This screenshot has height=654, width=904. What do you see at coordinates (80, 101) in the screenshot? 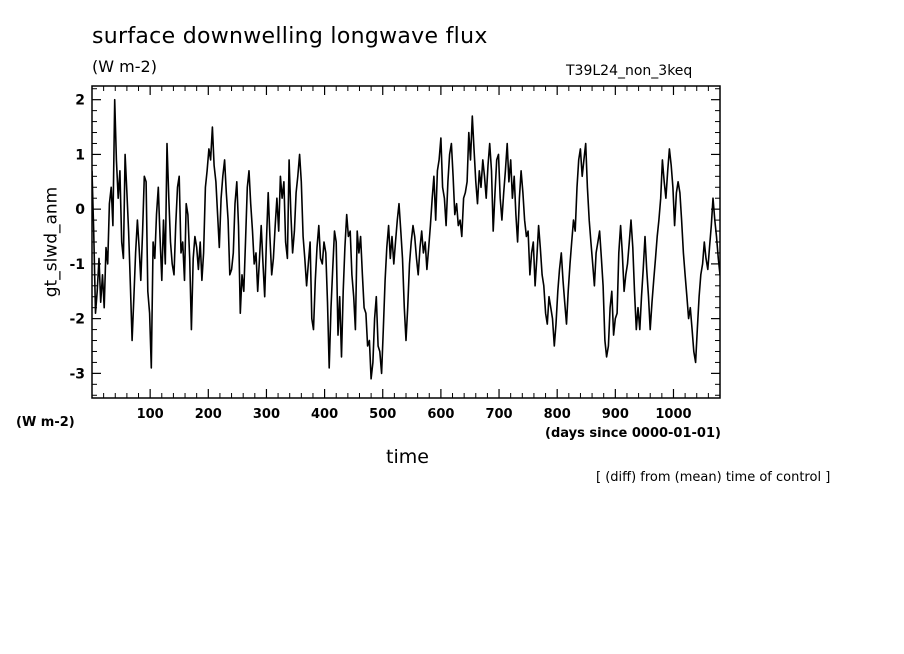
I see `y-tick-label: 2` at bounding box center [80, 101].